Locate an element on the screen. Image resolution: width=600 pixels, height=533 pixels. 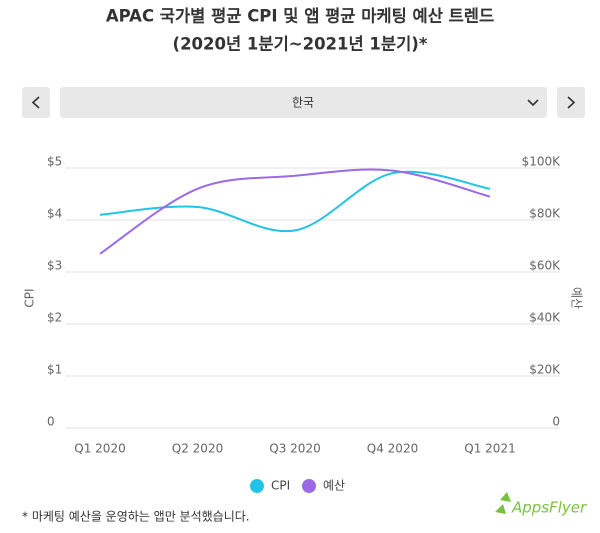
next-icon is located at coordinates (571, 102).